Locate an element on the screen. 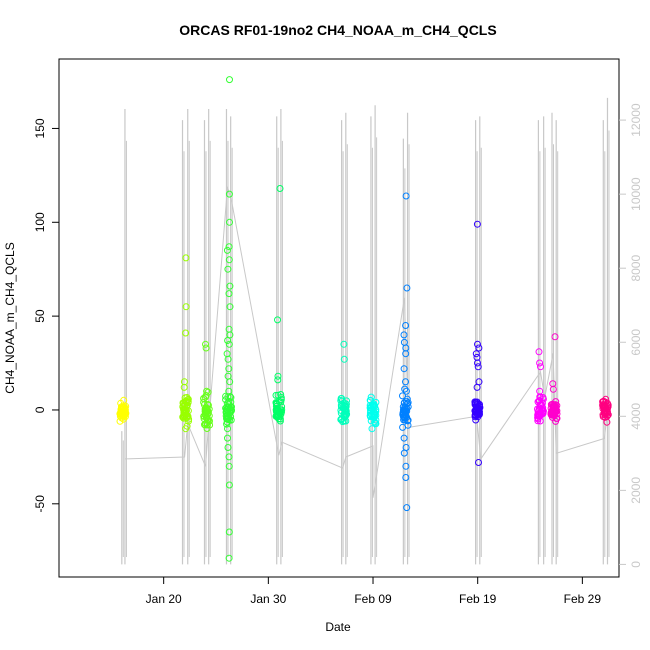 This screenshot has width=650, height=650. y-right-tick-label: 12000 is located at coordinates (636, 120).